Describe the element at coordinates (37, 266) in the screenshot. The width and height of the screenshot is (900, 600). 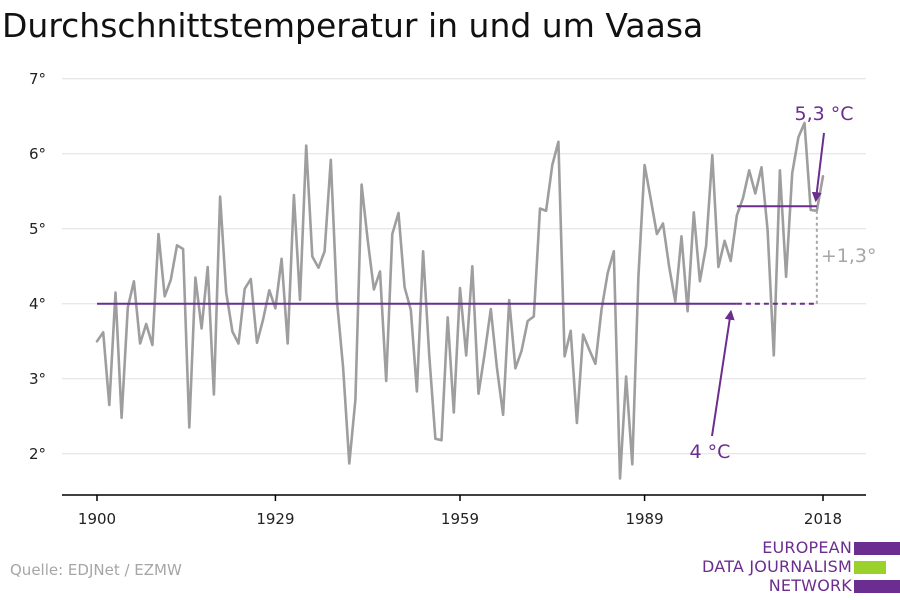
I see `y-tick-labels: 2° 3° 4° 5° 6° 7°` at that location.